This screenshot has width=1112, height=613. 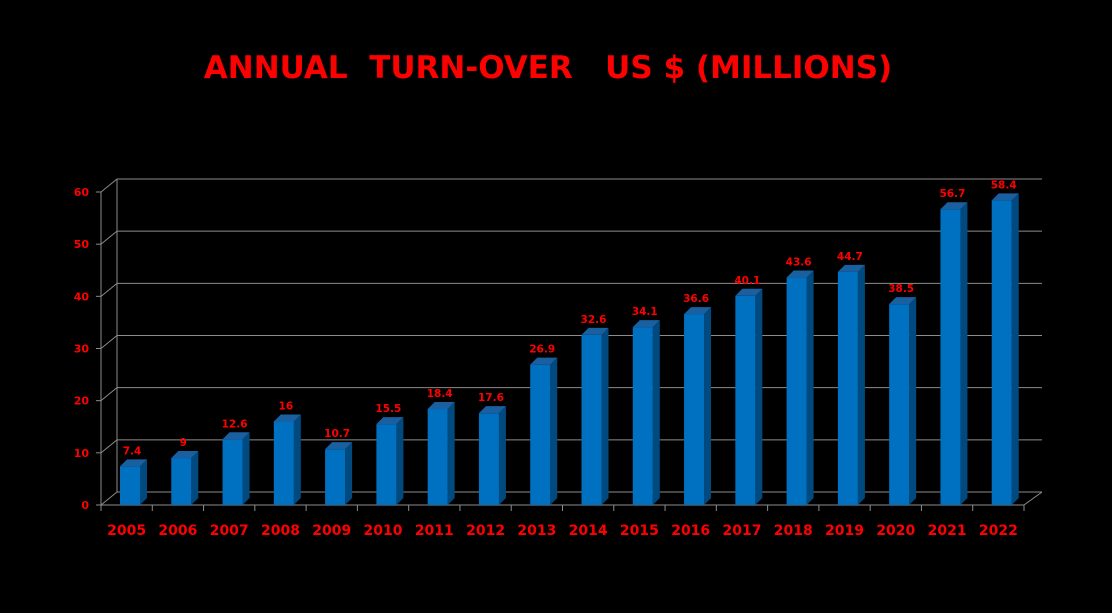 What do you see at coordinates (998, 531) in the screenshot?
I see `x-tick-label: 2022` at bounding box center [998, 531].